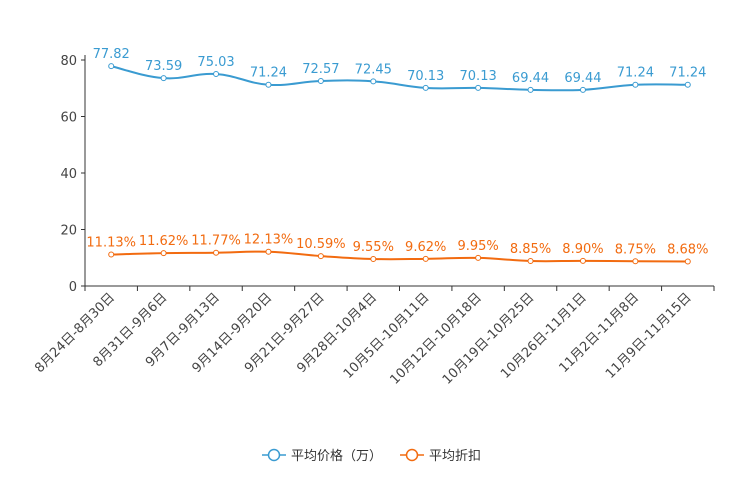  What do you see at coordinates (488, 338) in the screenshot?
I see `x-tick-label: 10月19日-10月25日` at bounding box center [488, 338].